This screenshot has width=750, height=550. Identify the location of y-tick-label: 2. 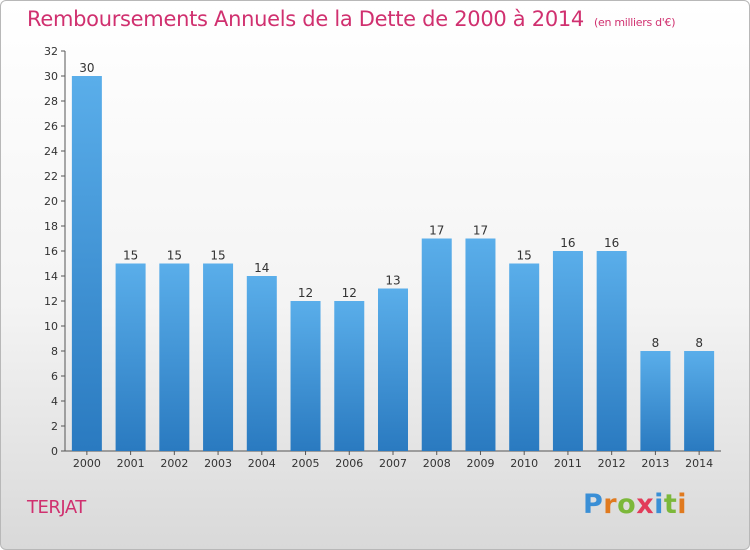
(54, 426).